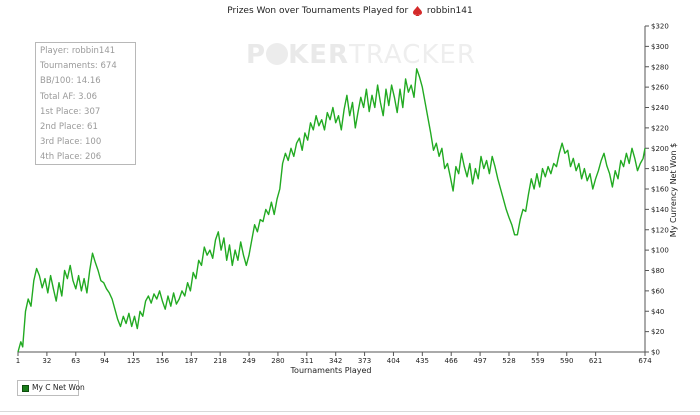 The width and height of the screenshot is (700, 415). What do you see at coordinates (660, 27) in the screenshot?
I see `y-tick-label: $320` at bounding box center [660, 27].